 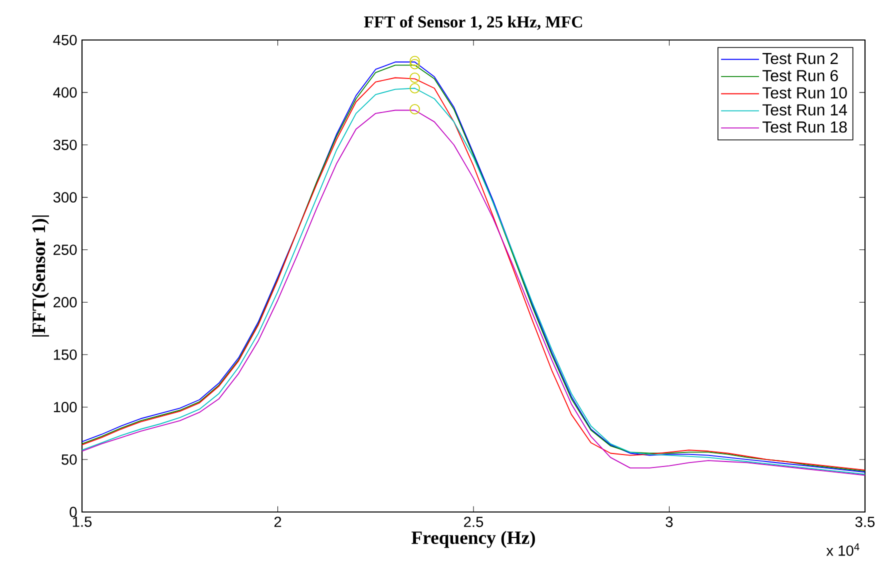 What do you see at coordinates (65, 92) in the screenshot?
I see `y-tick-label: 400` at bounding box center [65, 92].